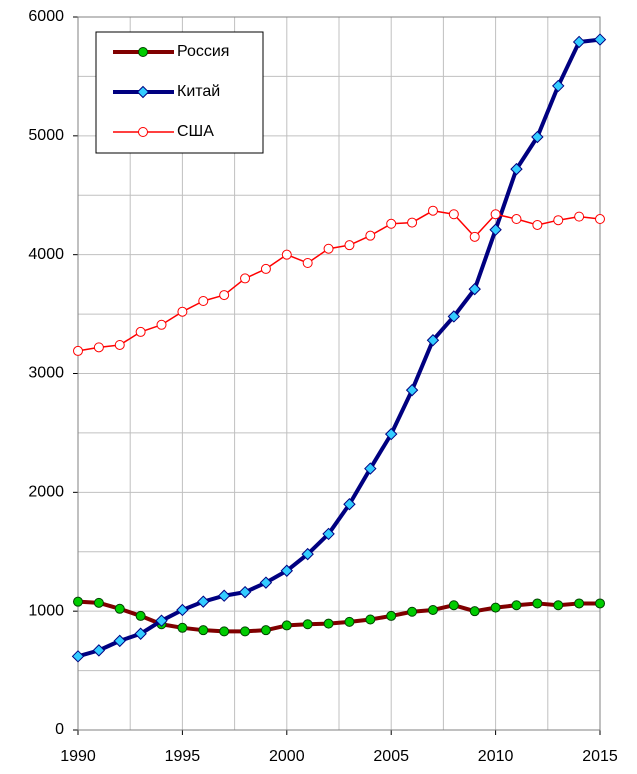 This screenshot has width=637, height=774. I want to click on x-tick-label: 2000, so click(287, 756).